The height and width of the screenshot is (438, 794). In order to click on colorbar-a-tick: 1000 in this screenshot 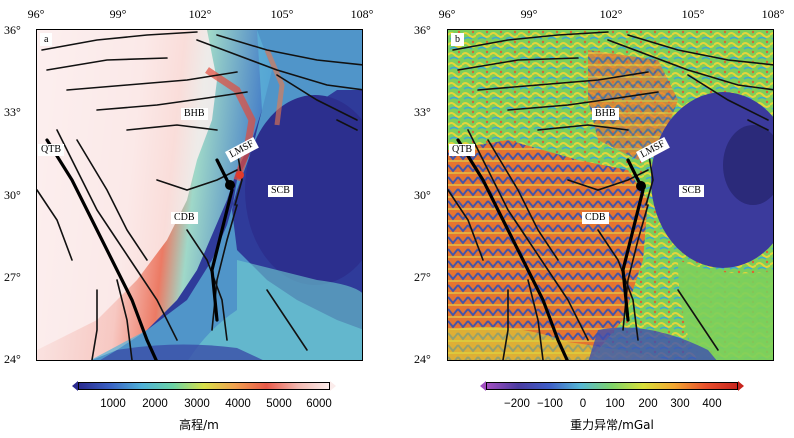, I will do `click(113, 404)`.